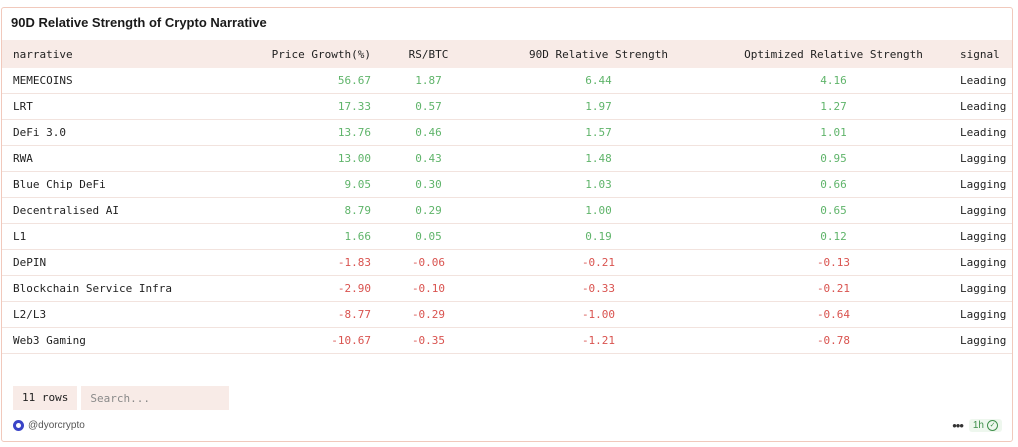 The image size is (1018, 447). Describe the element at coordinates (428, 106) in the screenshot. I see `cell-rs-btc: 0.57` at that location.